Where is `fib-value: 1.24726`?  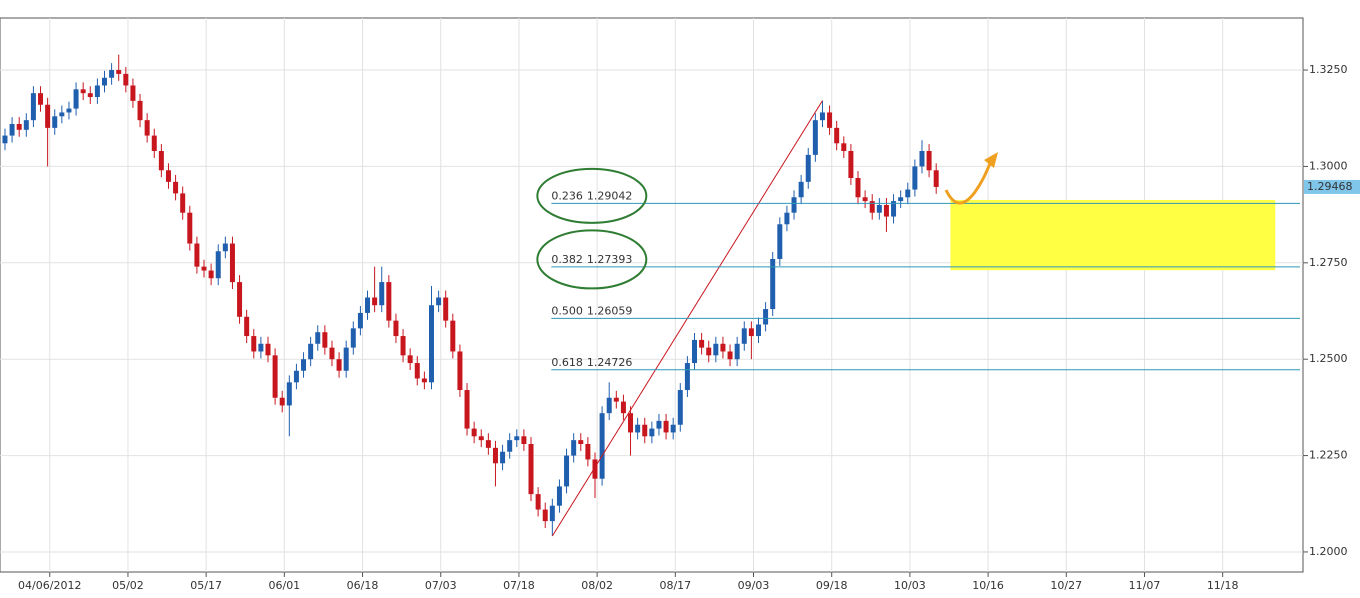
fib-value: 1.24726 is located at coordinates (610, 362).